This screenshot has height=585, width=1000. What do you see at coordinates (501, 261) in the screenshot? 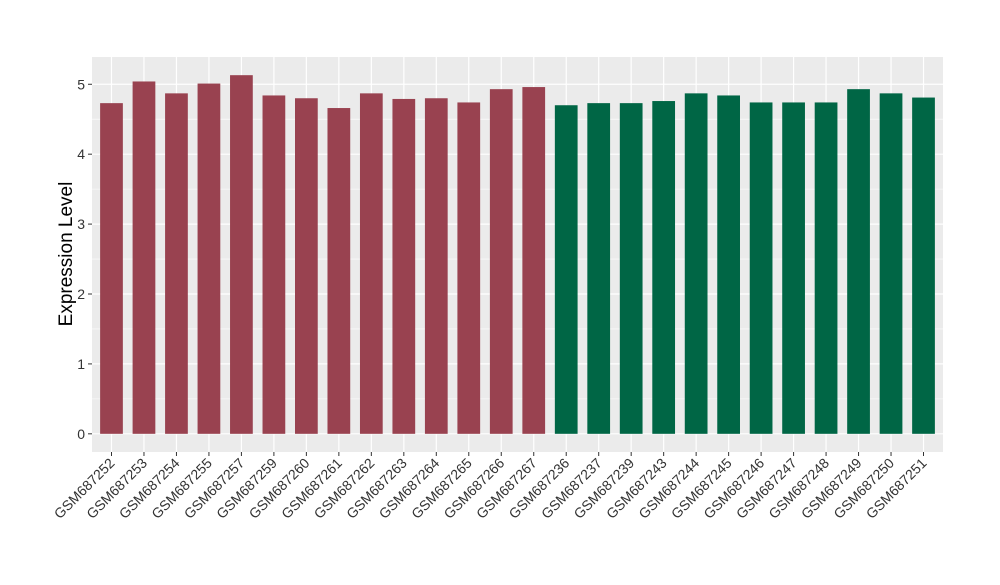
I see `bar-GSM687266` at bounding box center [501, 261].